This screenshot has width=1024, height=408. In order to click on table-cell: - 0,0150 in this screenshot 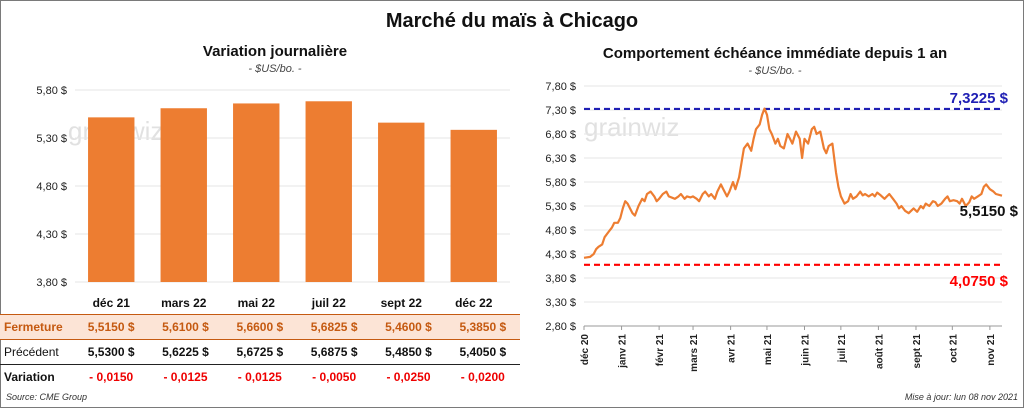, I will do `click(111, 377)`.